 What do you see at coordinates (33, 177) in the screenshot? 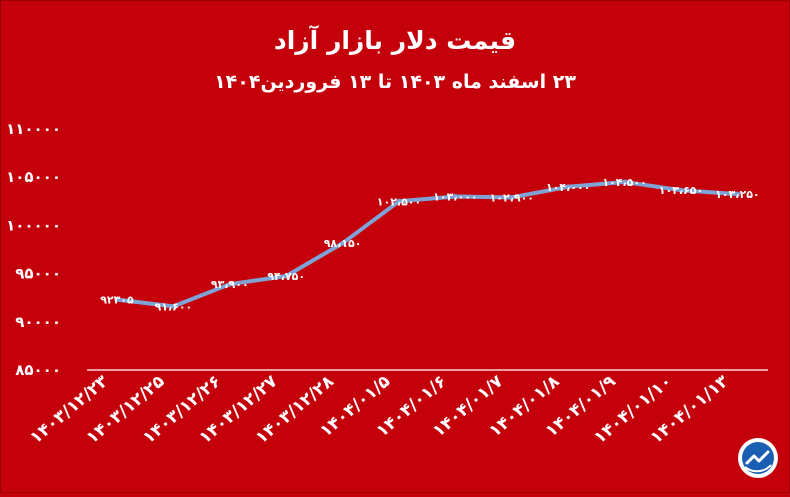
I see `y-tick-label: ۱۰۵۰۰۰` at bounding box center [33, 177].